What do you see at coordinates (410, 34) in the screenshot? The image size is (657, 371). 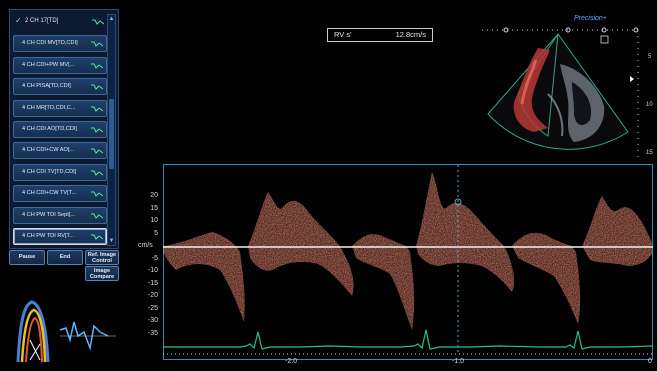 I see `measurement-value: 12.8cm/s` at bounding box center [410, 34].